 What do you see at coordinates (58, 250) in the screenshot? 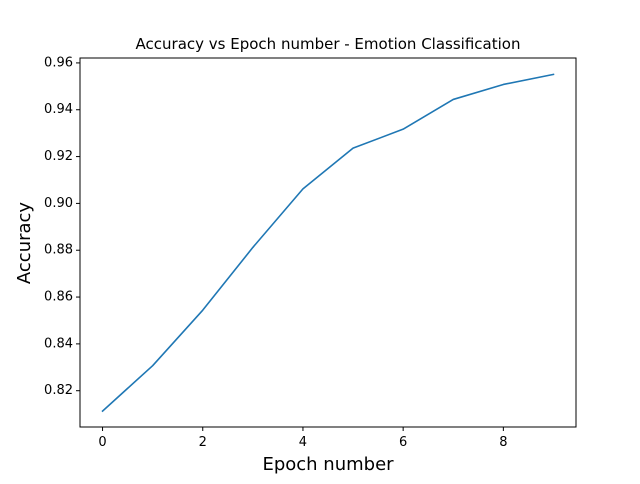
I see `y-tick-label: 0.88` at bounding box center [58, 250].